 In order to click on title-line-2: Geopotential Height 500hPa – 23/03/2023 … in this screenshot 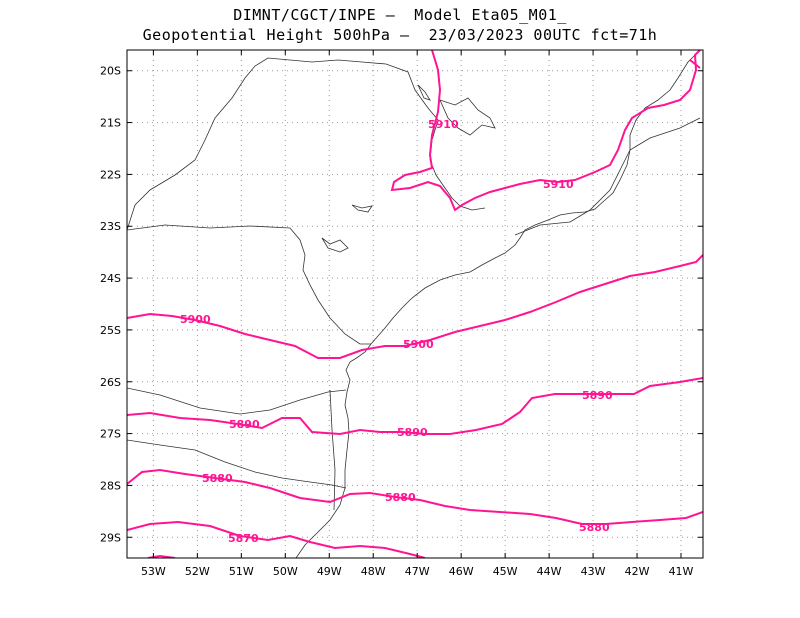, I will do `click(400, 35)`.